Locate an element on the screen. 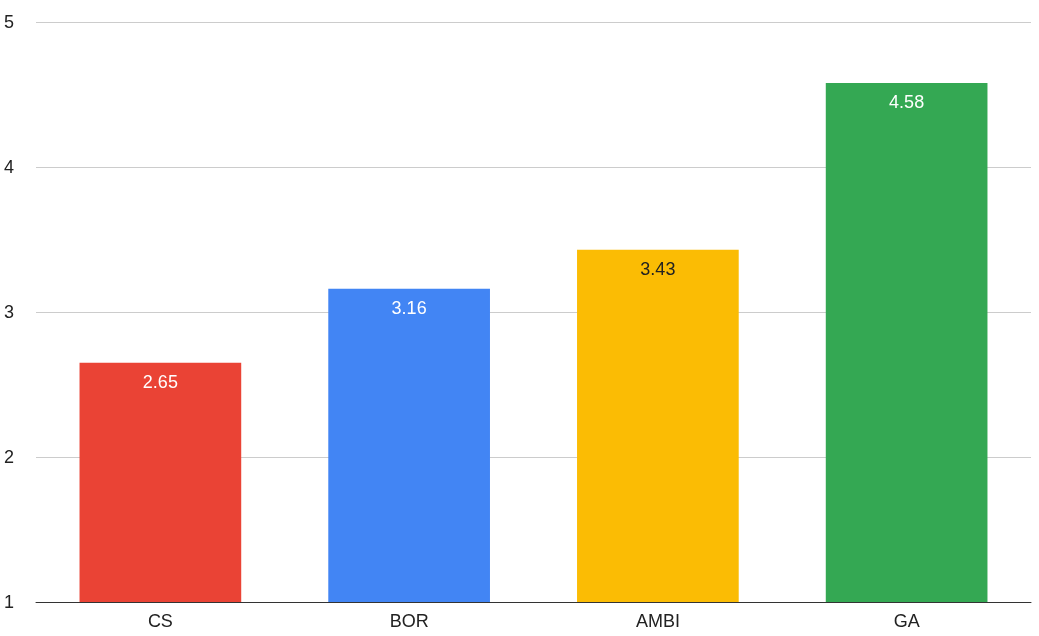 The height and width of the screenshot is (636, 1039). y-tick-label: 1 is located at coordinates (8, 602).